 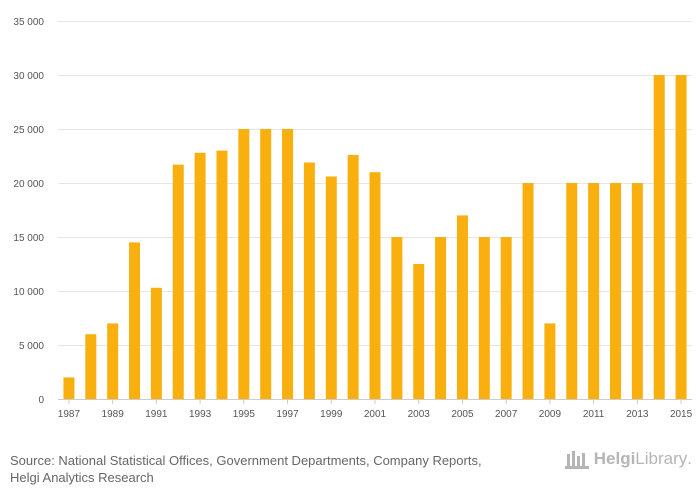 I want to click on x-tick-label: 1987, so click(x=69, y=414).